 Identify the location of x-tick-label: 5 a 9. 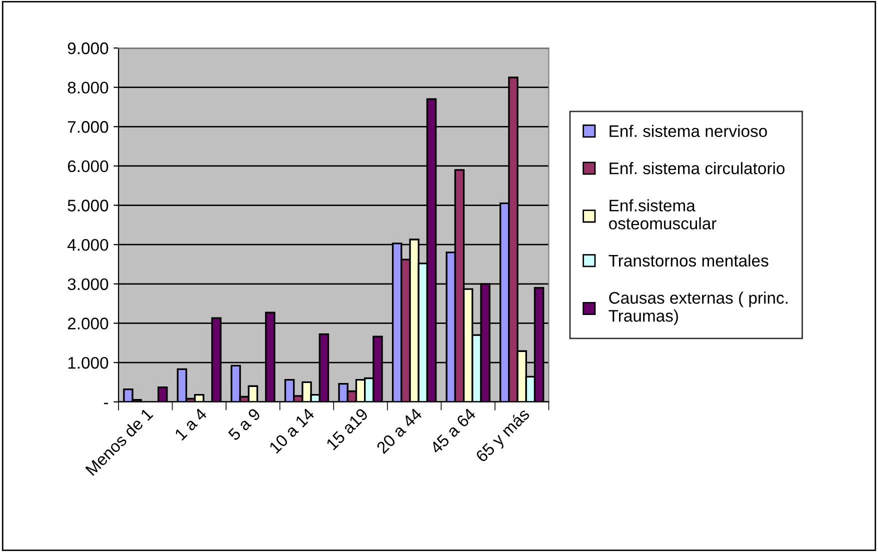
(245, 425).